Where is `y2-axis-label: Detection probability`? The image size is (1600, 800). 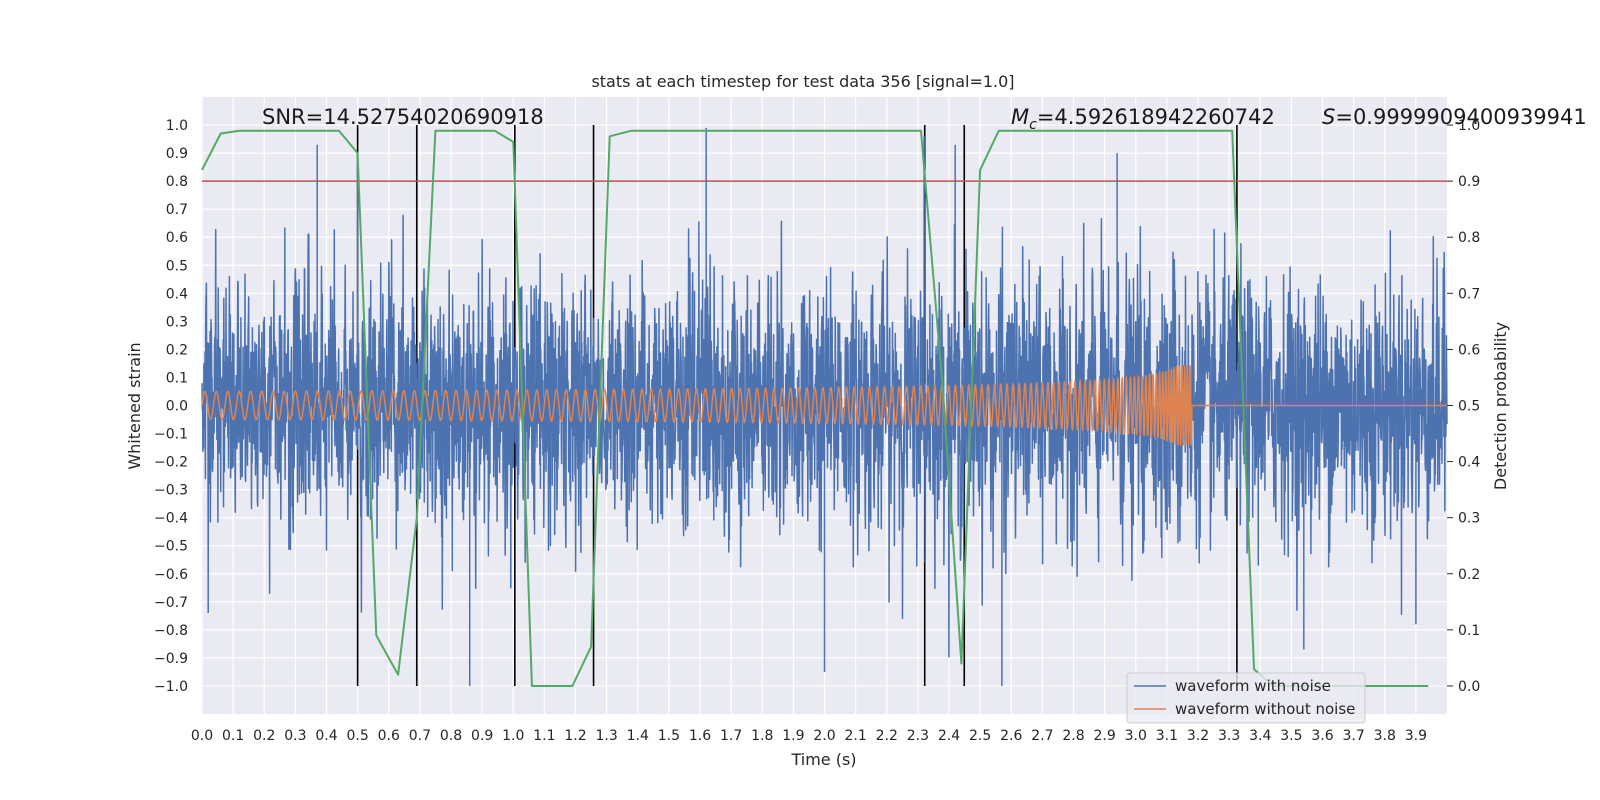 y2-axis-label: Detection probability is located at coordinates (1500, 406).